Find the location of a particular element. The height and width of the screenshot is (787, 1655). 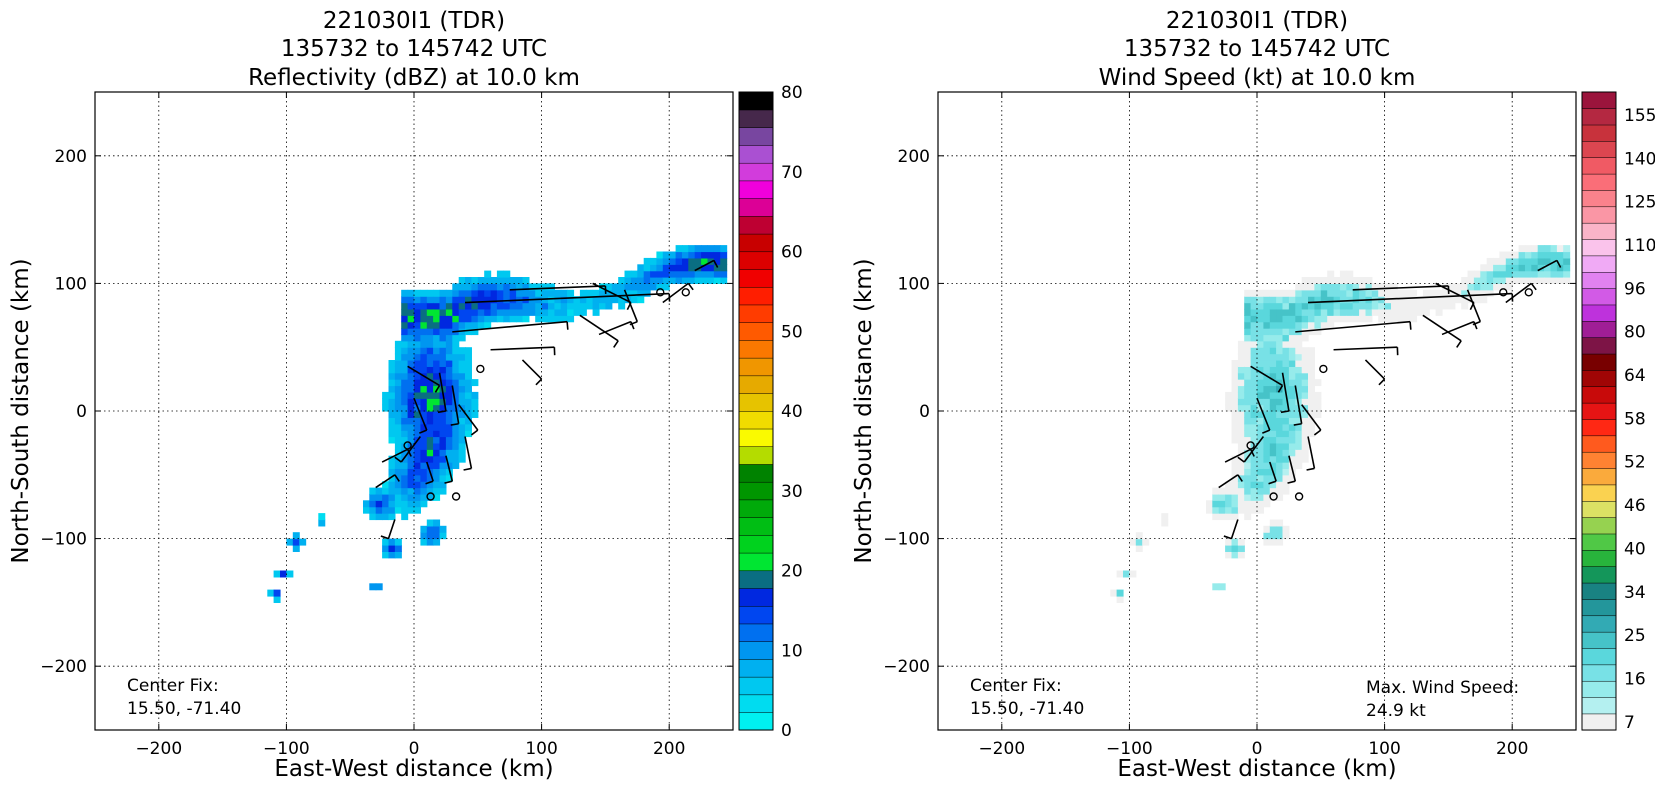

colorbar-tick-label: 64 is located at coordinates (1635, 376).